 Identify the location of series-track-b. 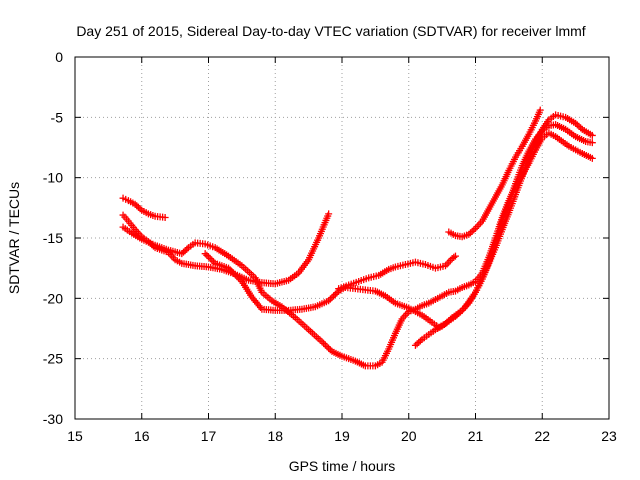
(226, 249).